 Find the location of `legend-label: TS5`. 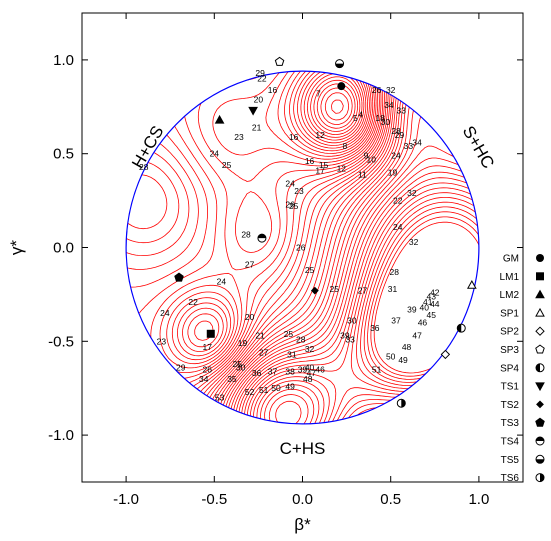

legend-label: TS5 is located at coordinates (510, 460).